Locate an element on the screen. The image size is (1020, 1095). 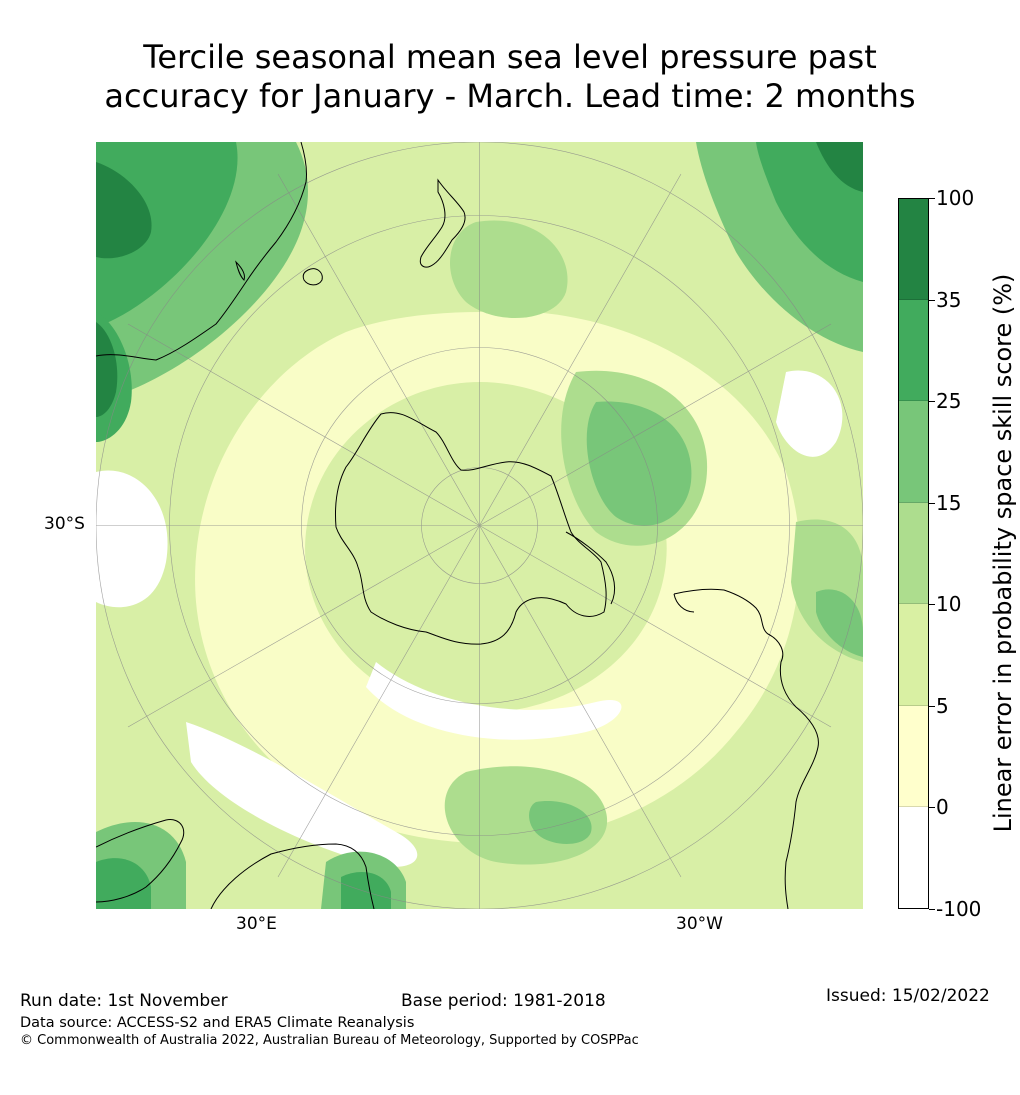
antarctic-peninsula is located at coordinates (590, 568).